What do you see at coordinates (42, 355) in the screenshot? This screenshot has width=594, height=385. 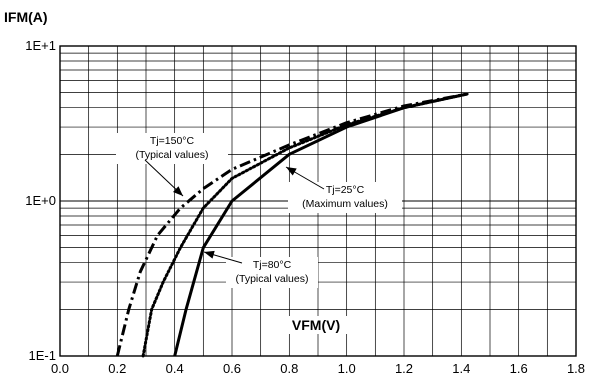 I see `y-tick-label: 1E-1` at bounding box center [42, 355].